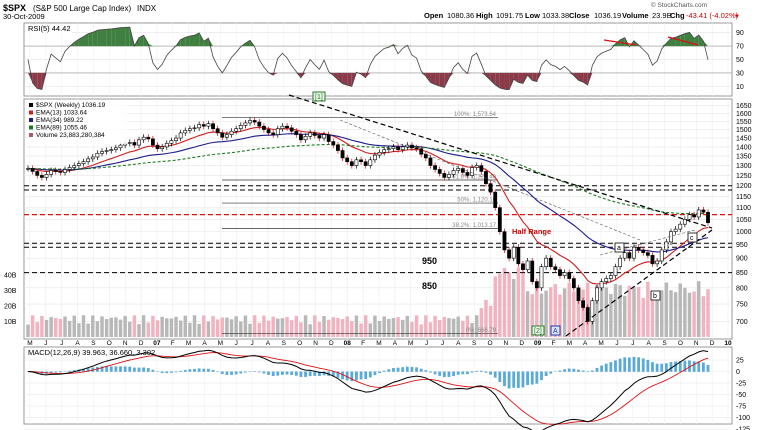 The width and height of the screenshot is (759, 430). I want to click on fib-level-label: 38.2%: 1,013.17, so click(474, 226).